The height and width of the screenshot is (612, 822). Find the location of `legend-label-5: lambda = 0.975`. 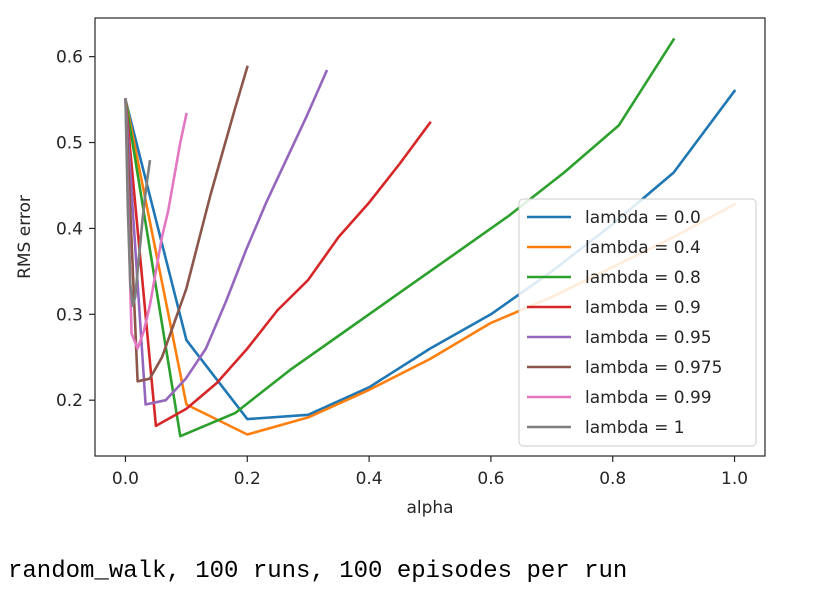

legend-label-5: lambda = 0.975 is located at coordinates (653, 368).